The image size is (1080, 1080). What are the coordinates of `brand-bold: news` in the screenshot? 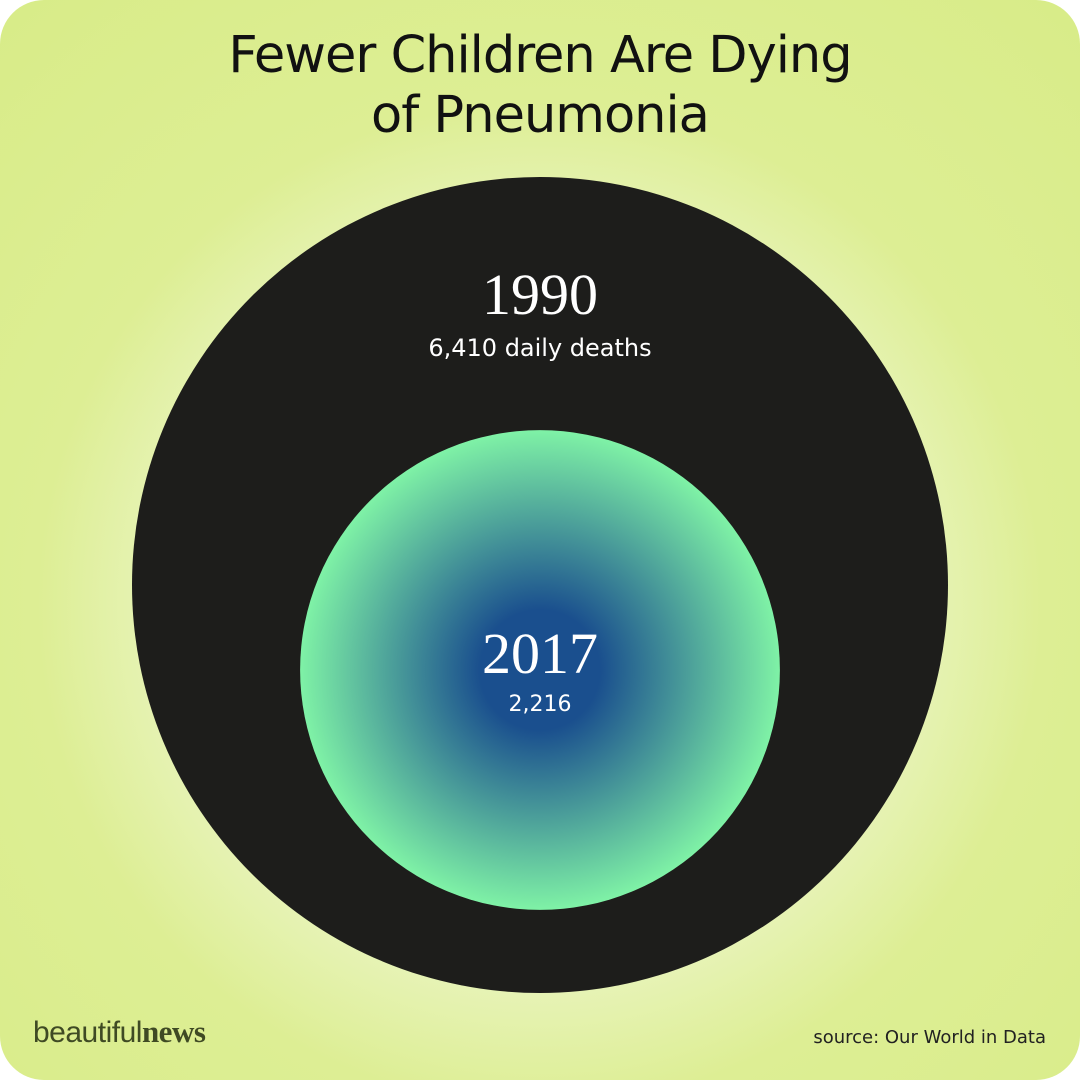 It's located at (173, 1031).